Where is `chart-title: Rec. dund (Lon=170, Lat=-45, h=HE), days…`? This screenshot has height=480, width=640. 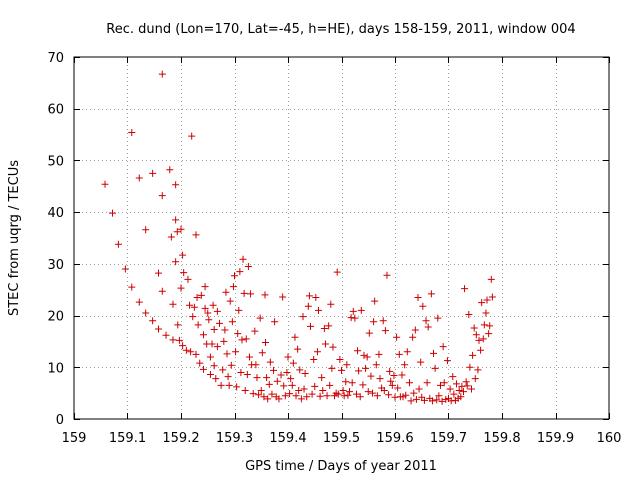
chart-title: Rec. dund (Lon=170, Lat=-45, h=HE), days… is located at coordinates (340, 29).